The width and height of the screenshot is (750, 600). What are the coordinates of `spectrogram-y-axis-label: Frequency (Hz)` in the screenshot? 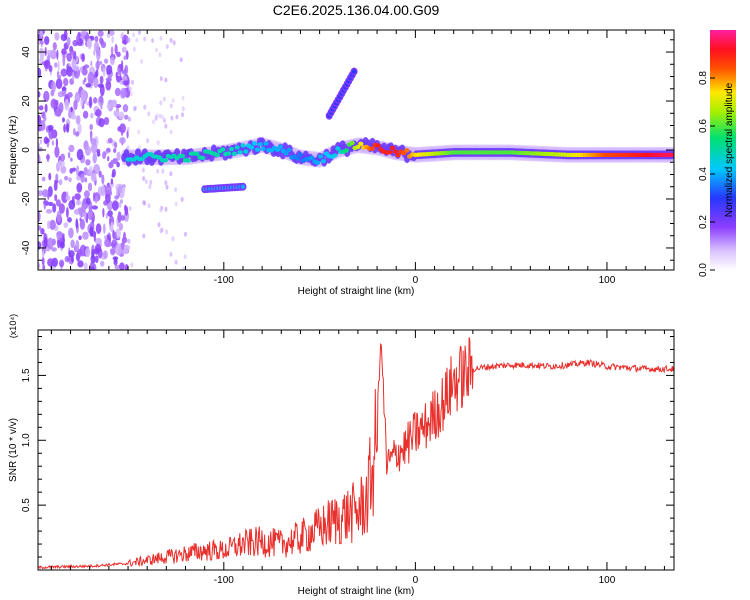 It's located at (13, 150).